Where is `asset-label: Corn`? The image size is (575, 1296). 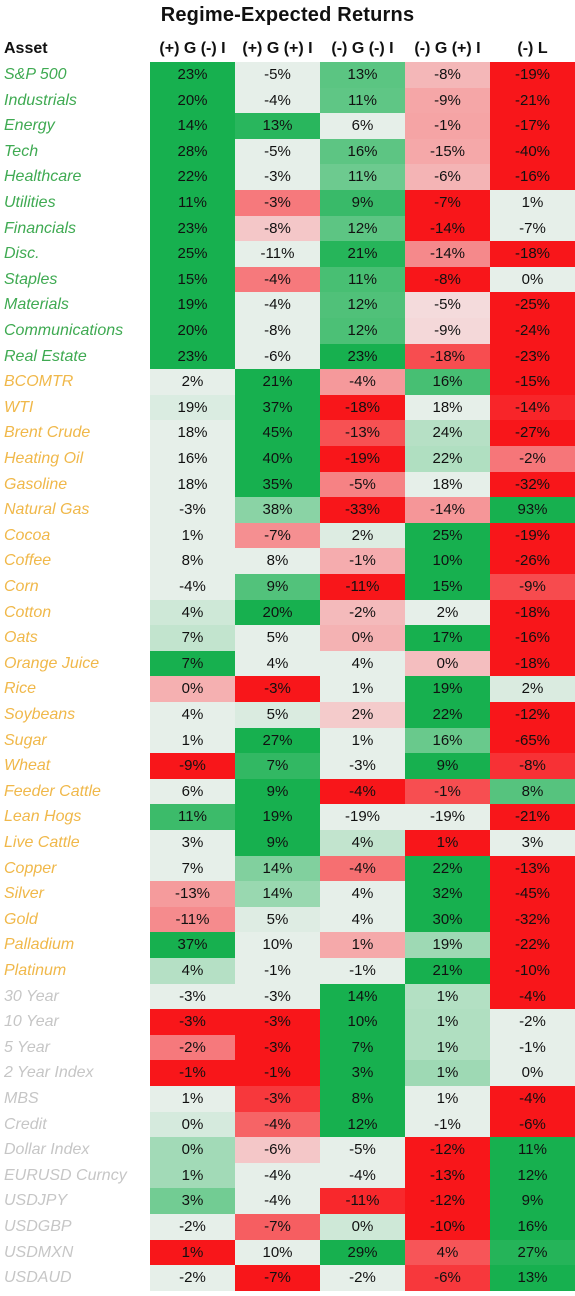 asset-label: Corn is located at coordinates (21, 586).